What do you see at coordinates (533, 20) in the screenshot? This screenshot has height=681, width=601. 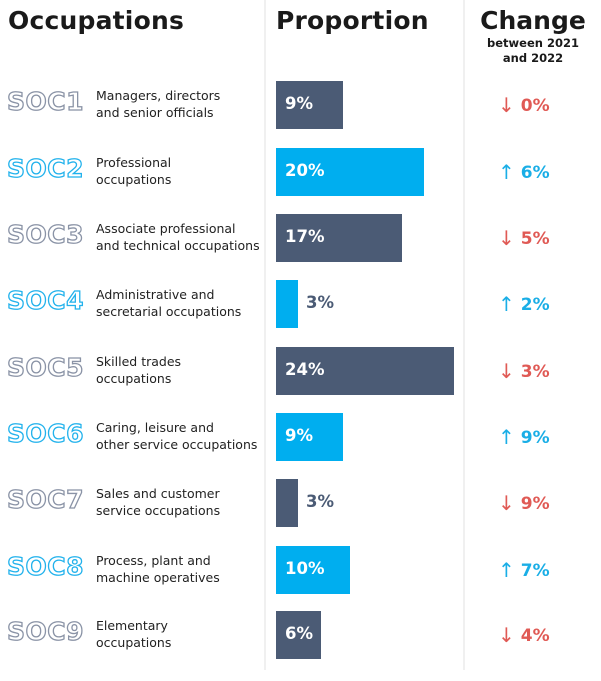 I see `change-header-title: Change` at bounding box center [533, 20].